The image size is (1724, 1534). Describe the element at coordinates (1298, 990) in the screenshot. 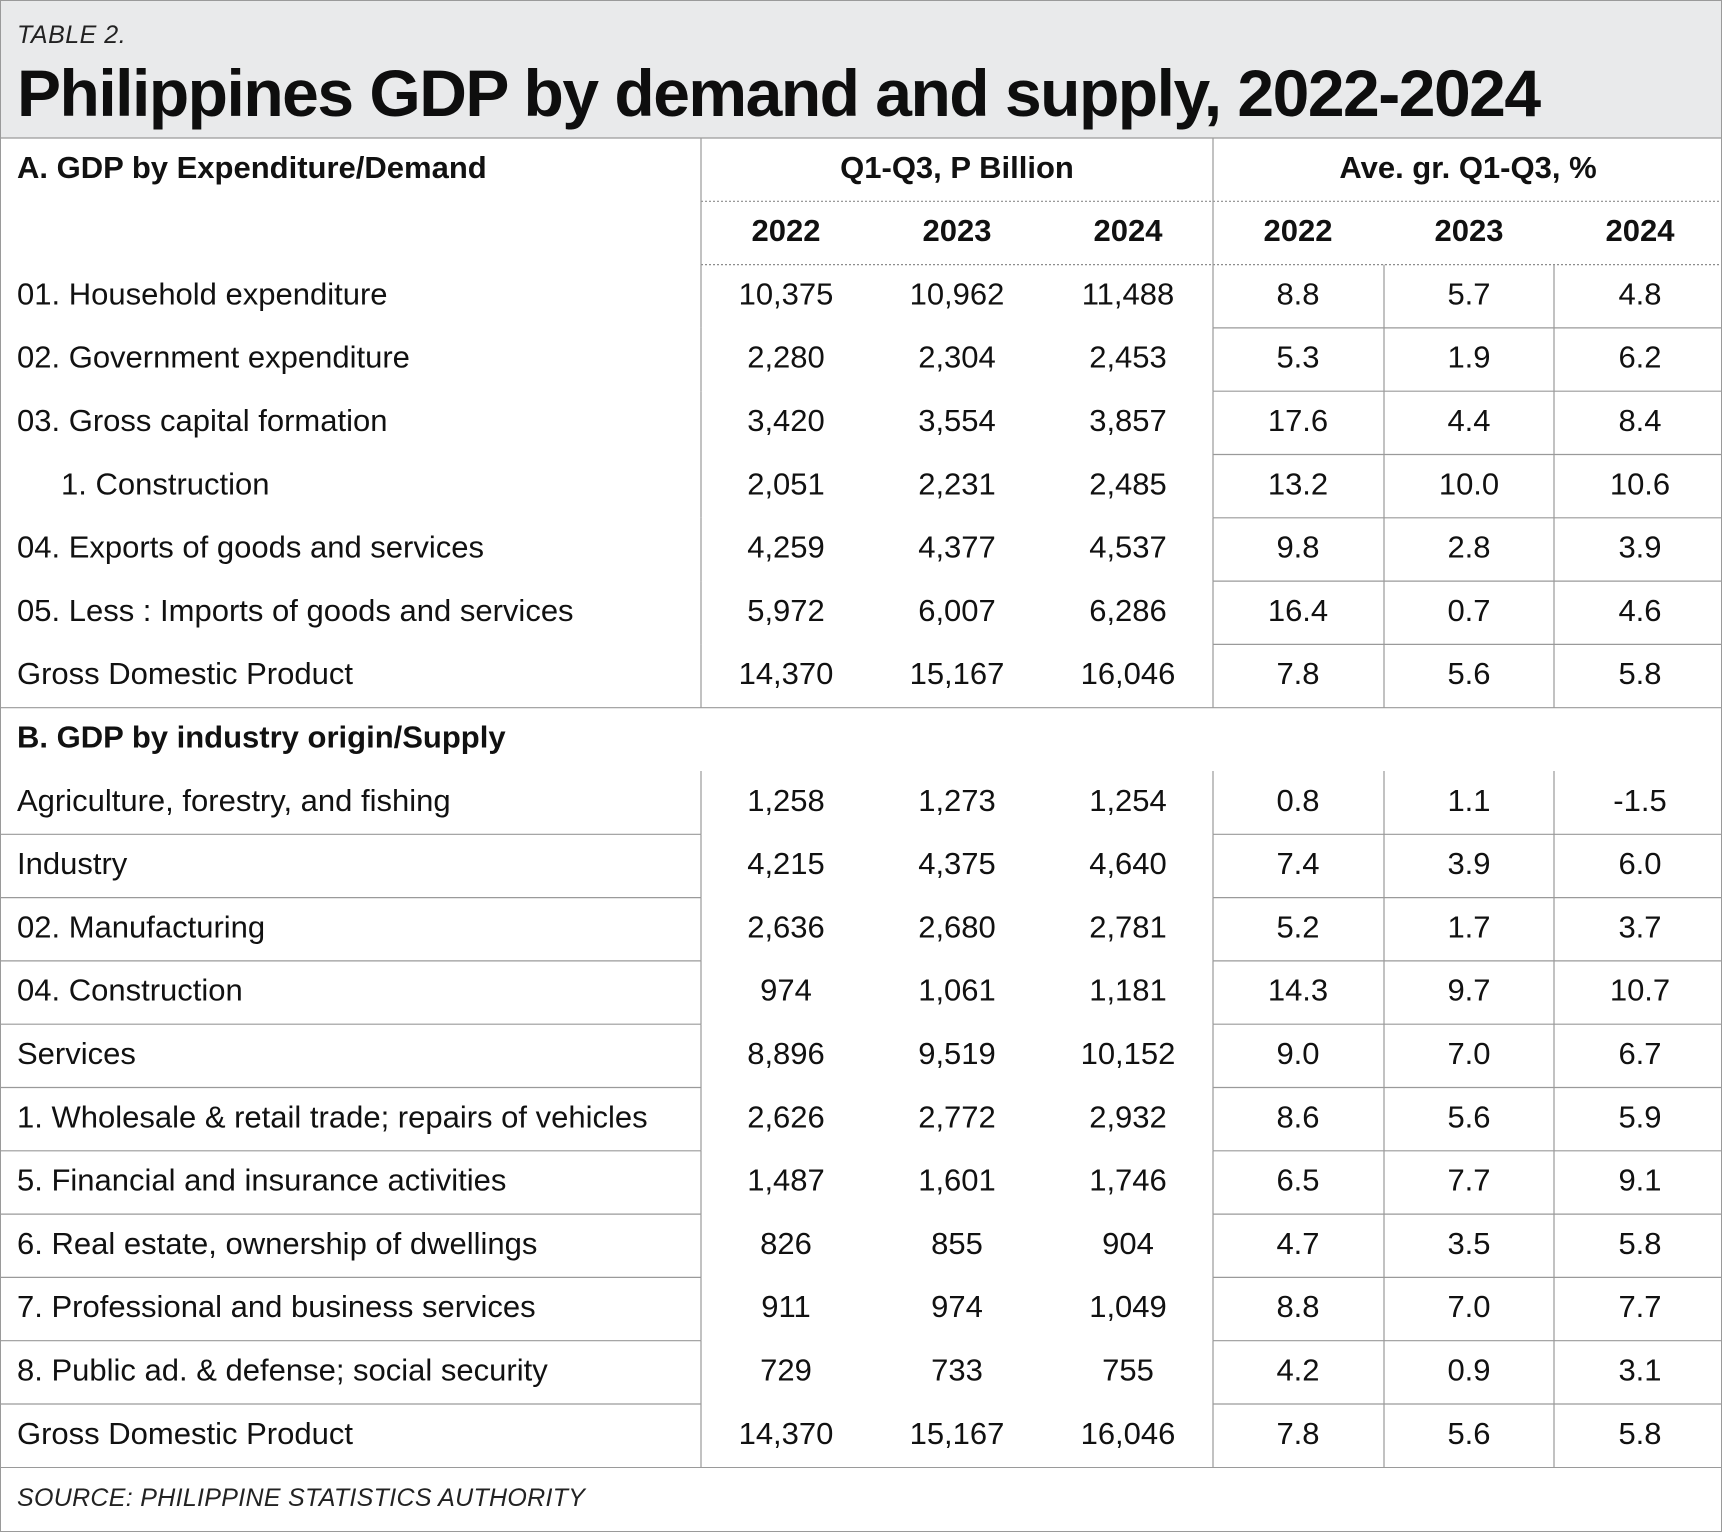

I see `table-cell: 14.3` at that location.